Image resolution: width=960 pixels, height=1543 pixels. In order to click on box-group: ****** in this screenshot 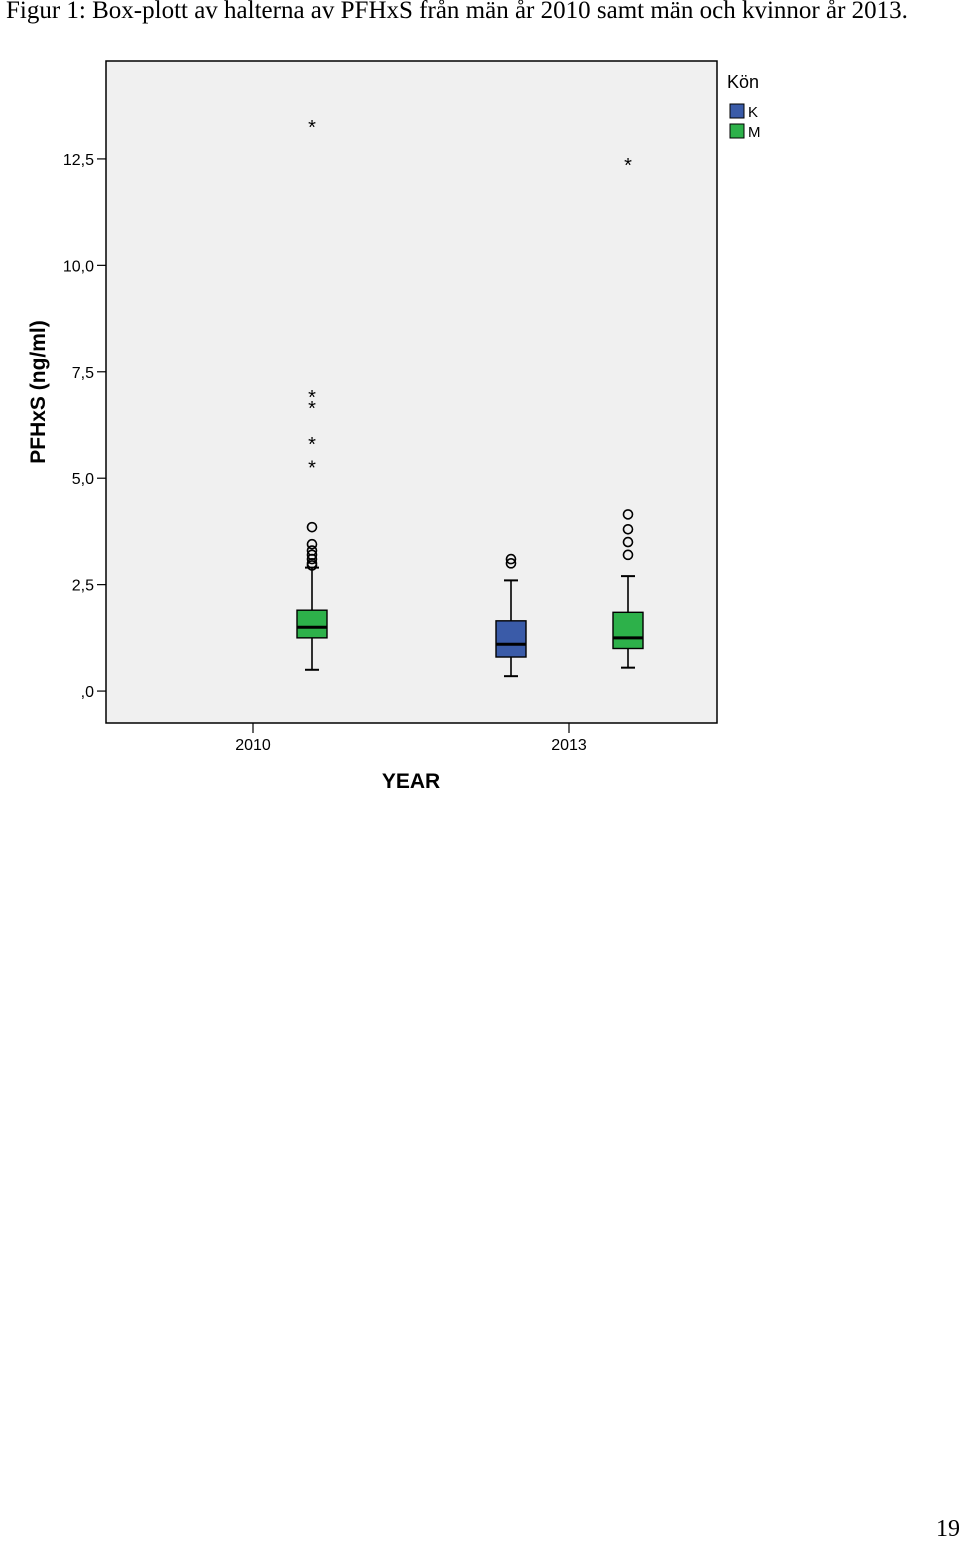, I will do `click(470, 397)`.